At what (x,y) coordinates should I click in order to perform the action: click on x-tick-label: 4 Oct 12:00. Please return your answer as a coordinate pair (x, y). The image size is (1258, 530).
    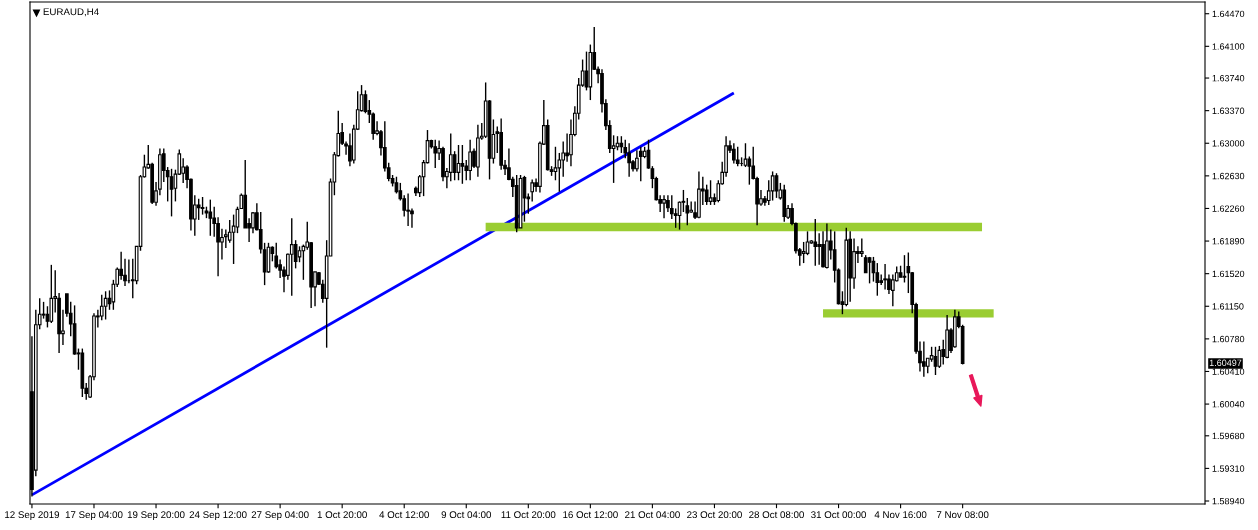
    Looking at the image, I should click on (404, 515).